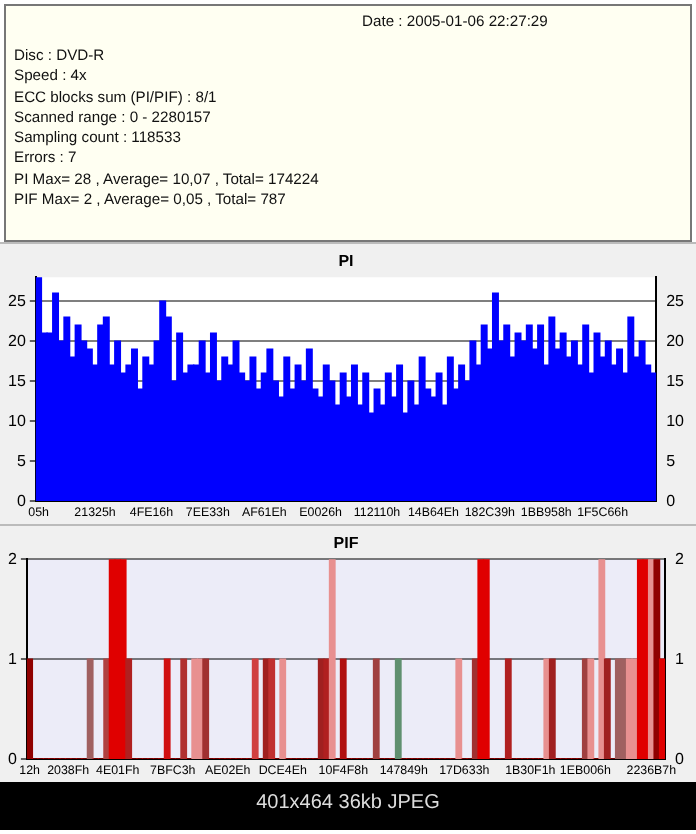 The image size is (696, 834). What do you see at coordinates (21, 460) in the screenshot?
I see `y-tick-label: 5` at bounding box center [21, 460].